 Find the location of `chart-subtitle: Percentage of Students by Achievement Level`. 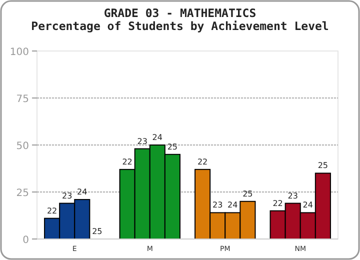

chart-subtitle: Percentage of Students by Achievement Level is located at coordinates (180, 26).